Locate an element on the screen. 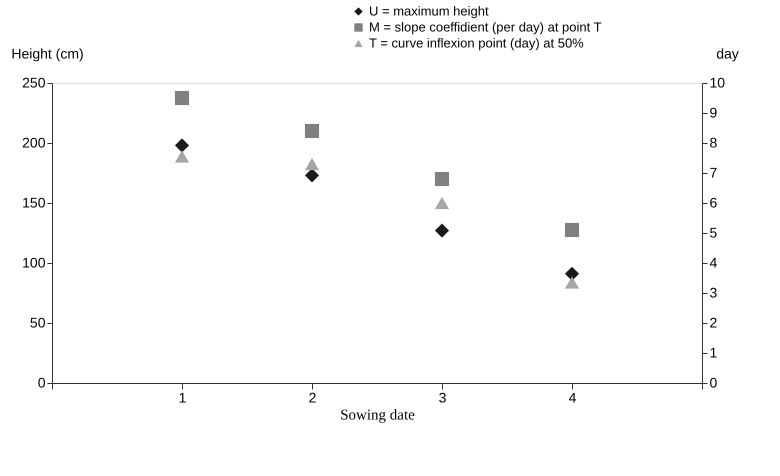 The image size is (780, 476). y2-axis-title: day is located at coordinates (727, 54).